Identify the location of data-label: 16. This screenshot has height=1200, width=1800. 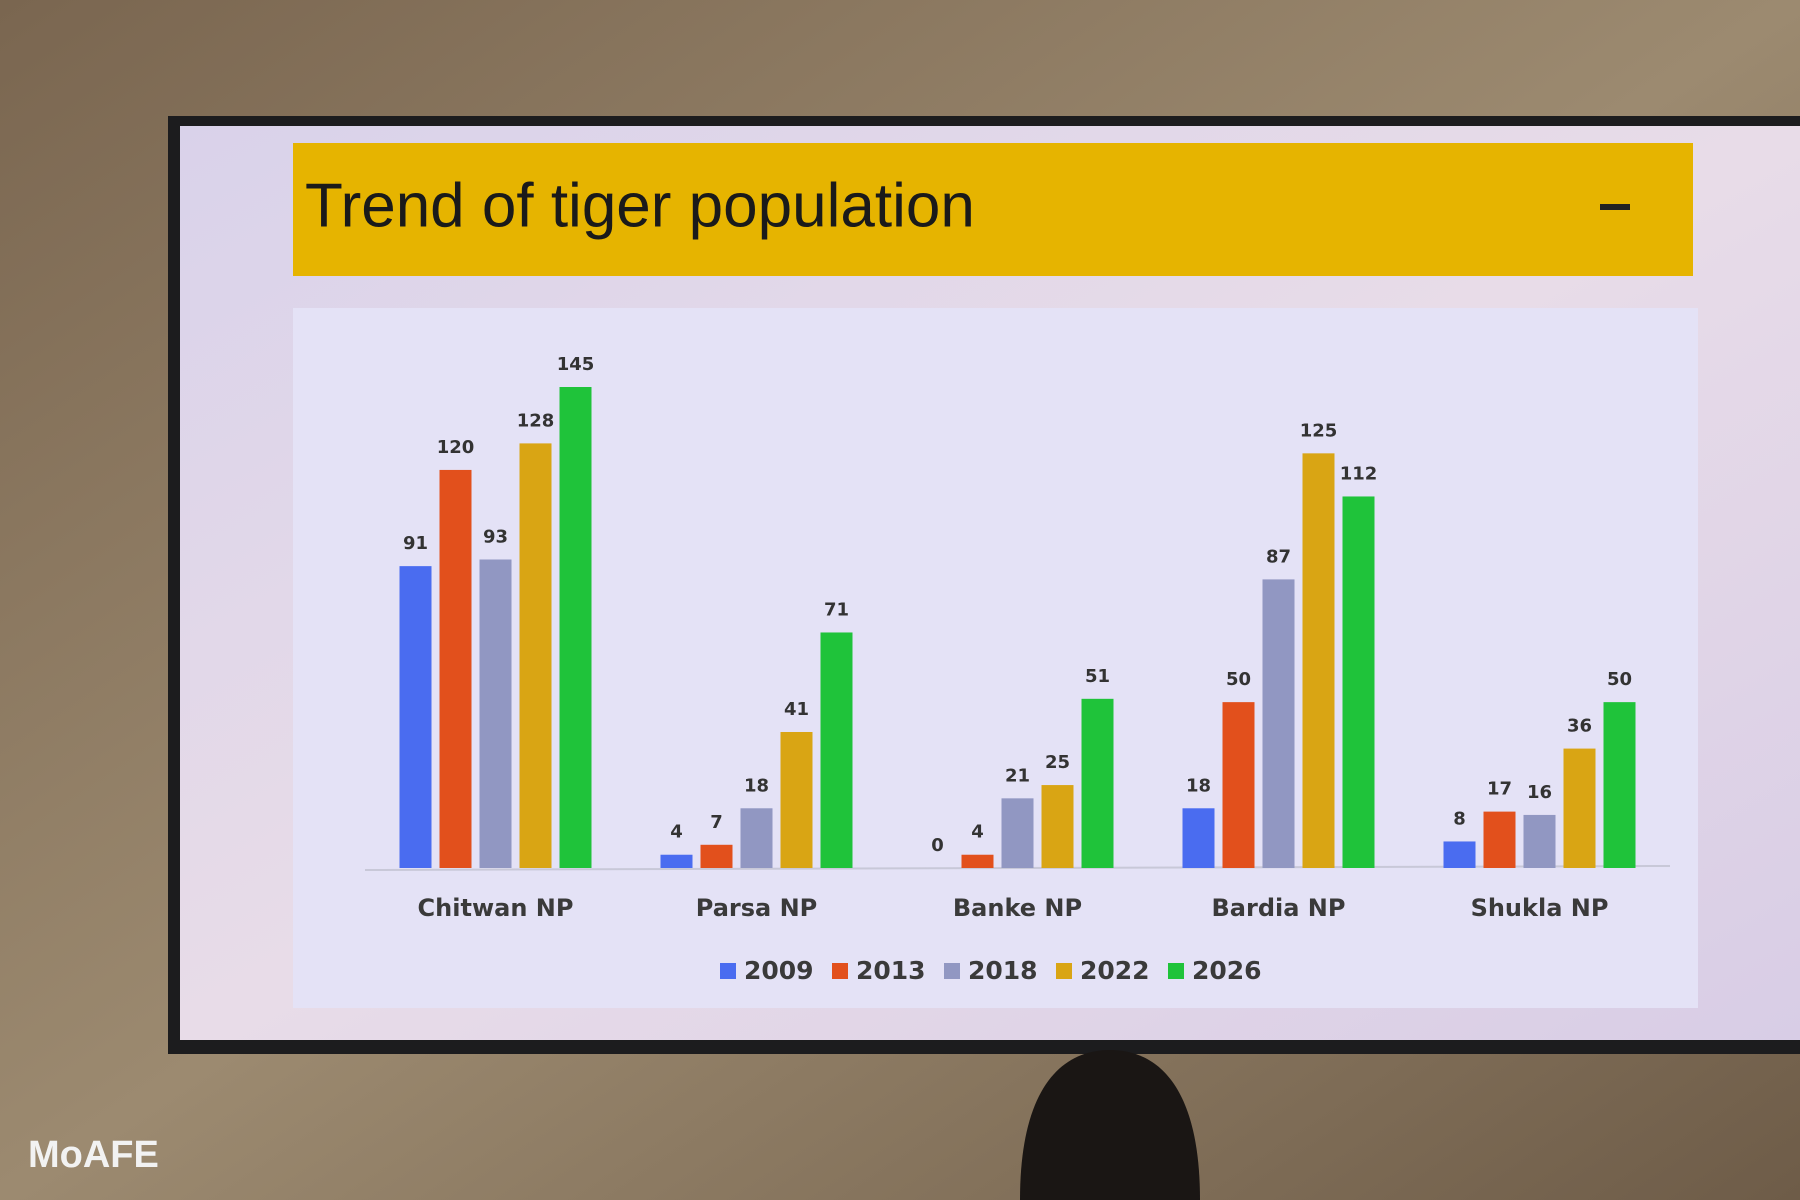
(1539, 792).